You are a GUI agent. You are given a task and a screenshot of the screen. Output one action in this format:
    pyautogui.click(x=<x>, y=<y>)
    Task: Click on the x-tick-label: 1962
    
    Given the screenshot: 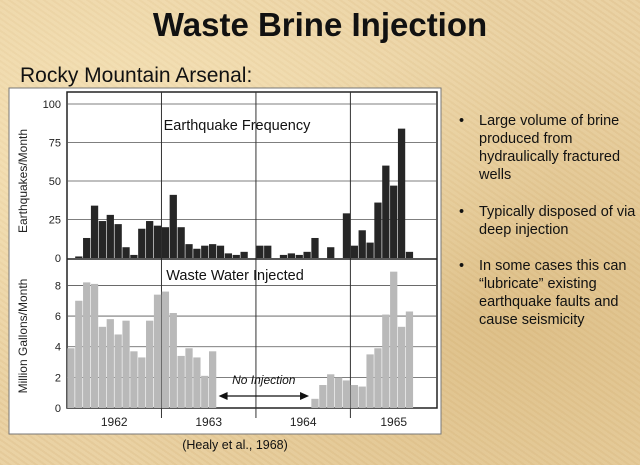 What is the action you would take?
    pyautogui.click(x=114, y=422)
    